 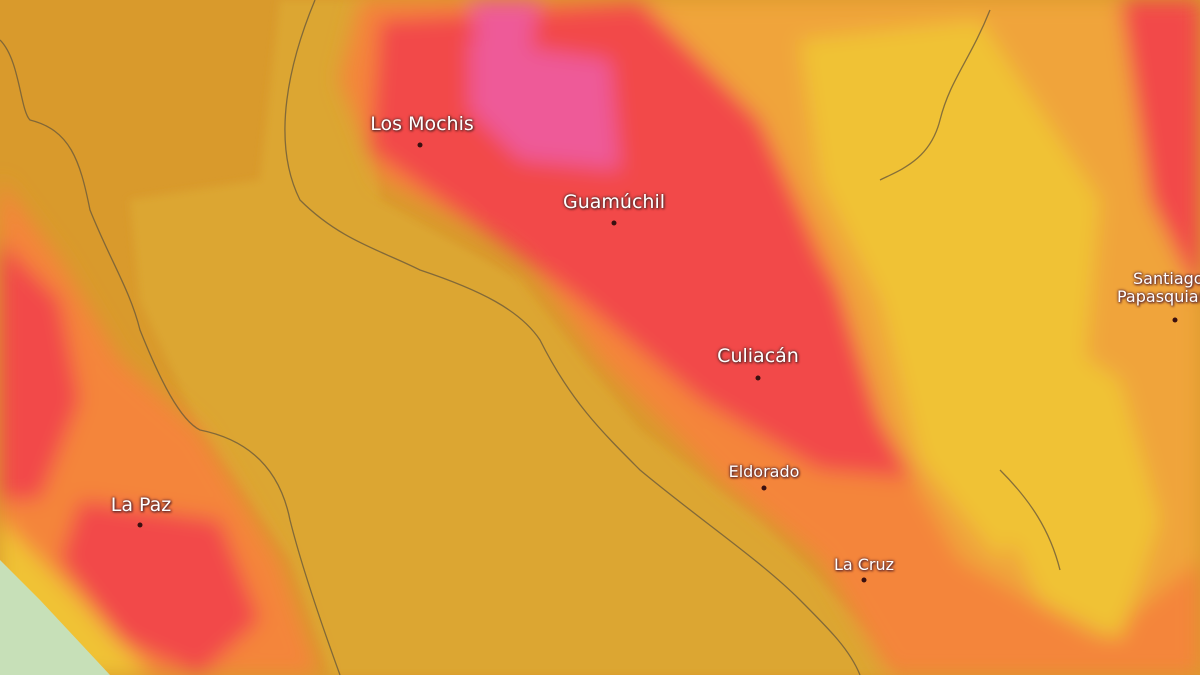 I want to click on city-label-santiago-papasquiaro: Santiago Papasquiaro, so click(x=1158, y=287).